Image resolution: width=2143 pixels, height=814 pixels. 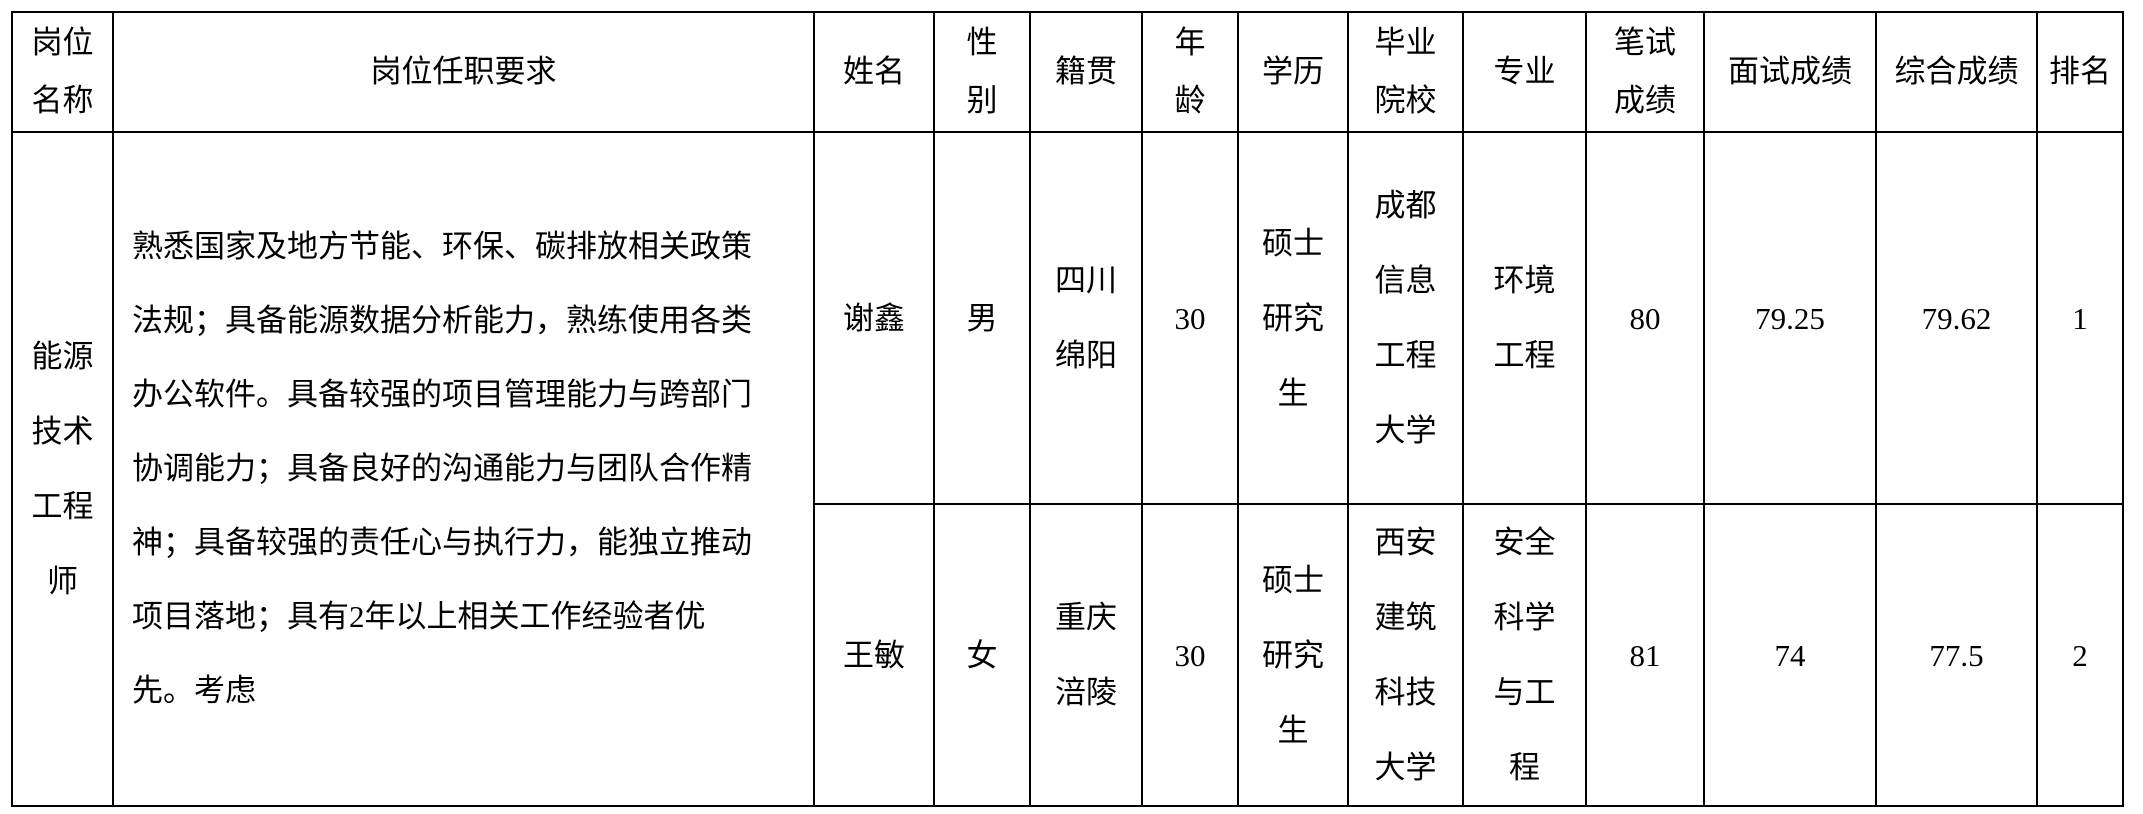 I want to click on interview-score-cell: 79.25, so click(x=1790, y=318).